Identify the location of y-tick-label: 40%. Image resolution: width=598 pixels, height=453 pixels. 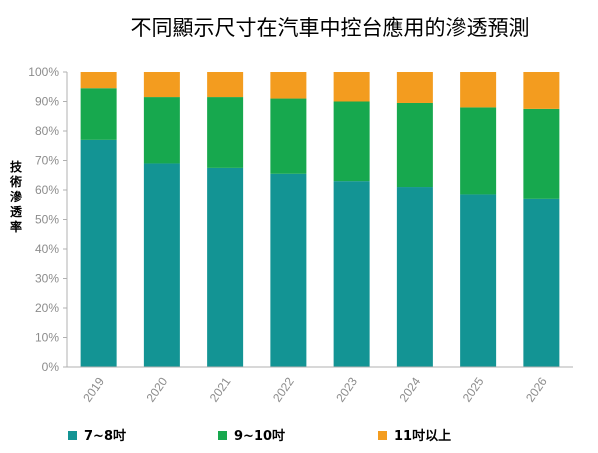
(47, 249).